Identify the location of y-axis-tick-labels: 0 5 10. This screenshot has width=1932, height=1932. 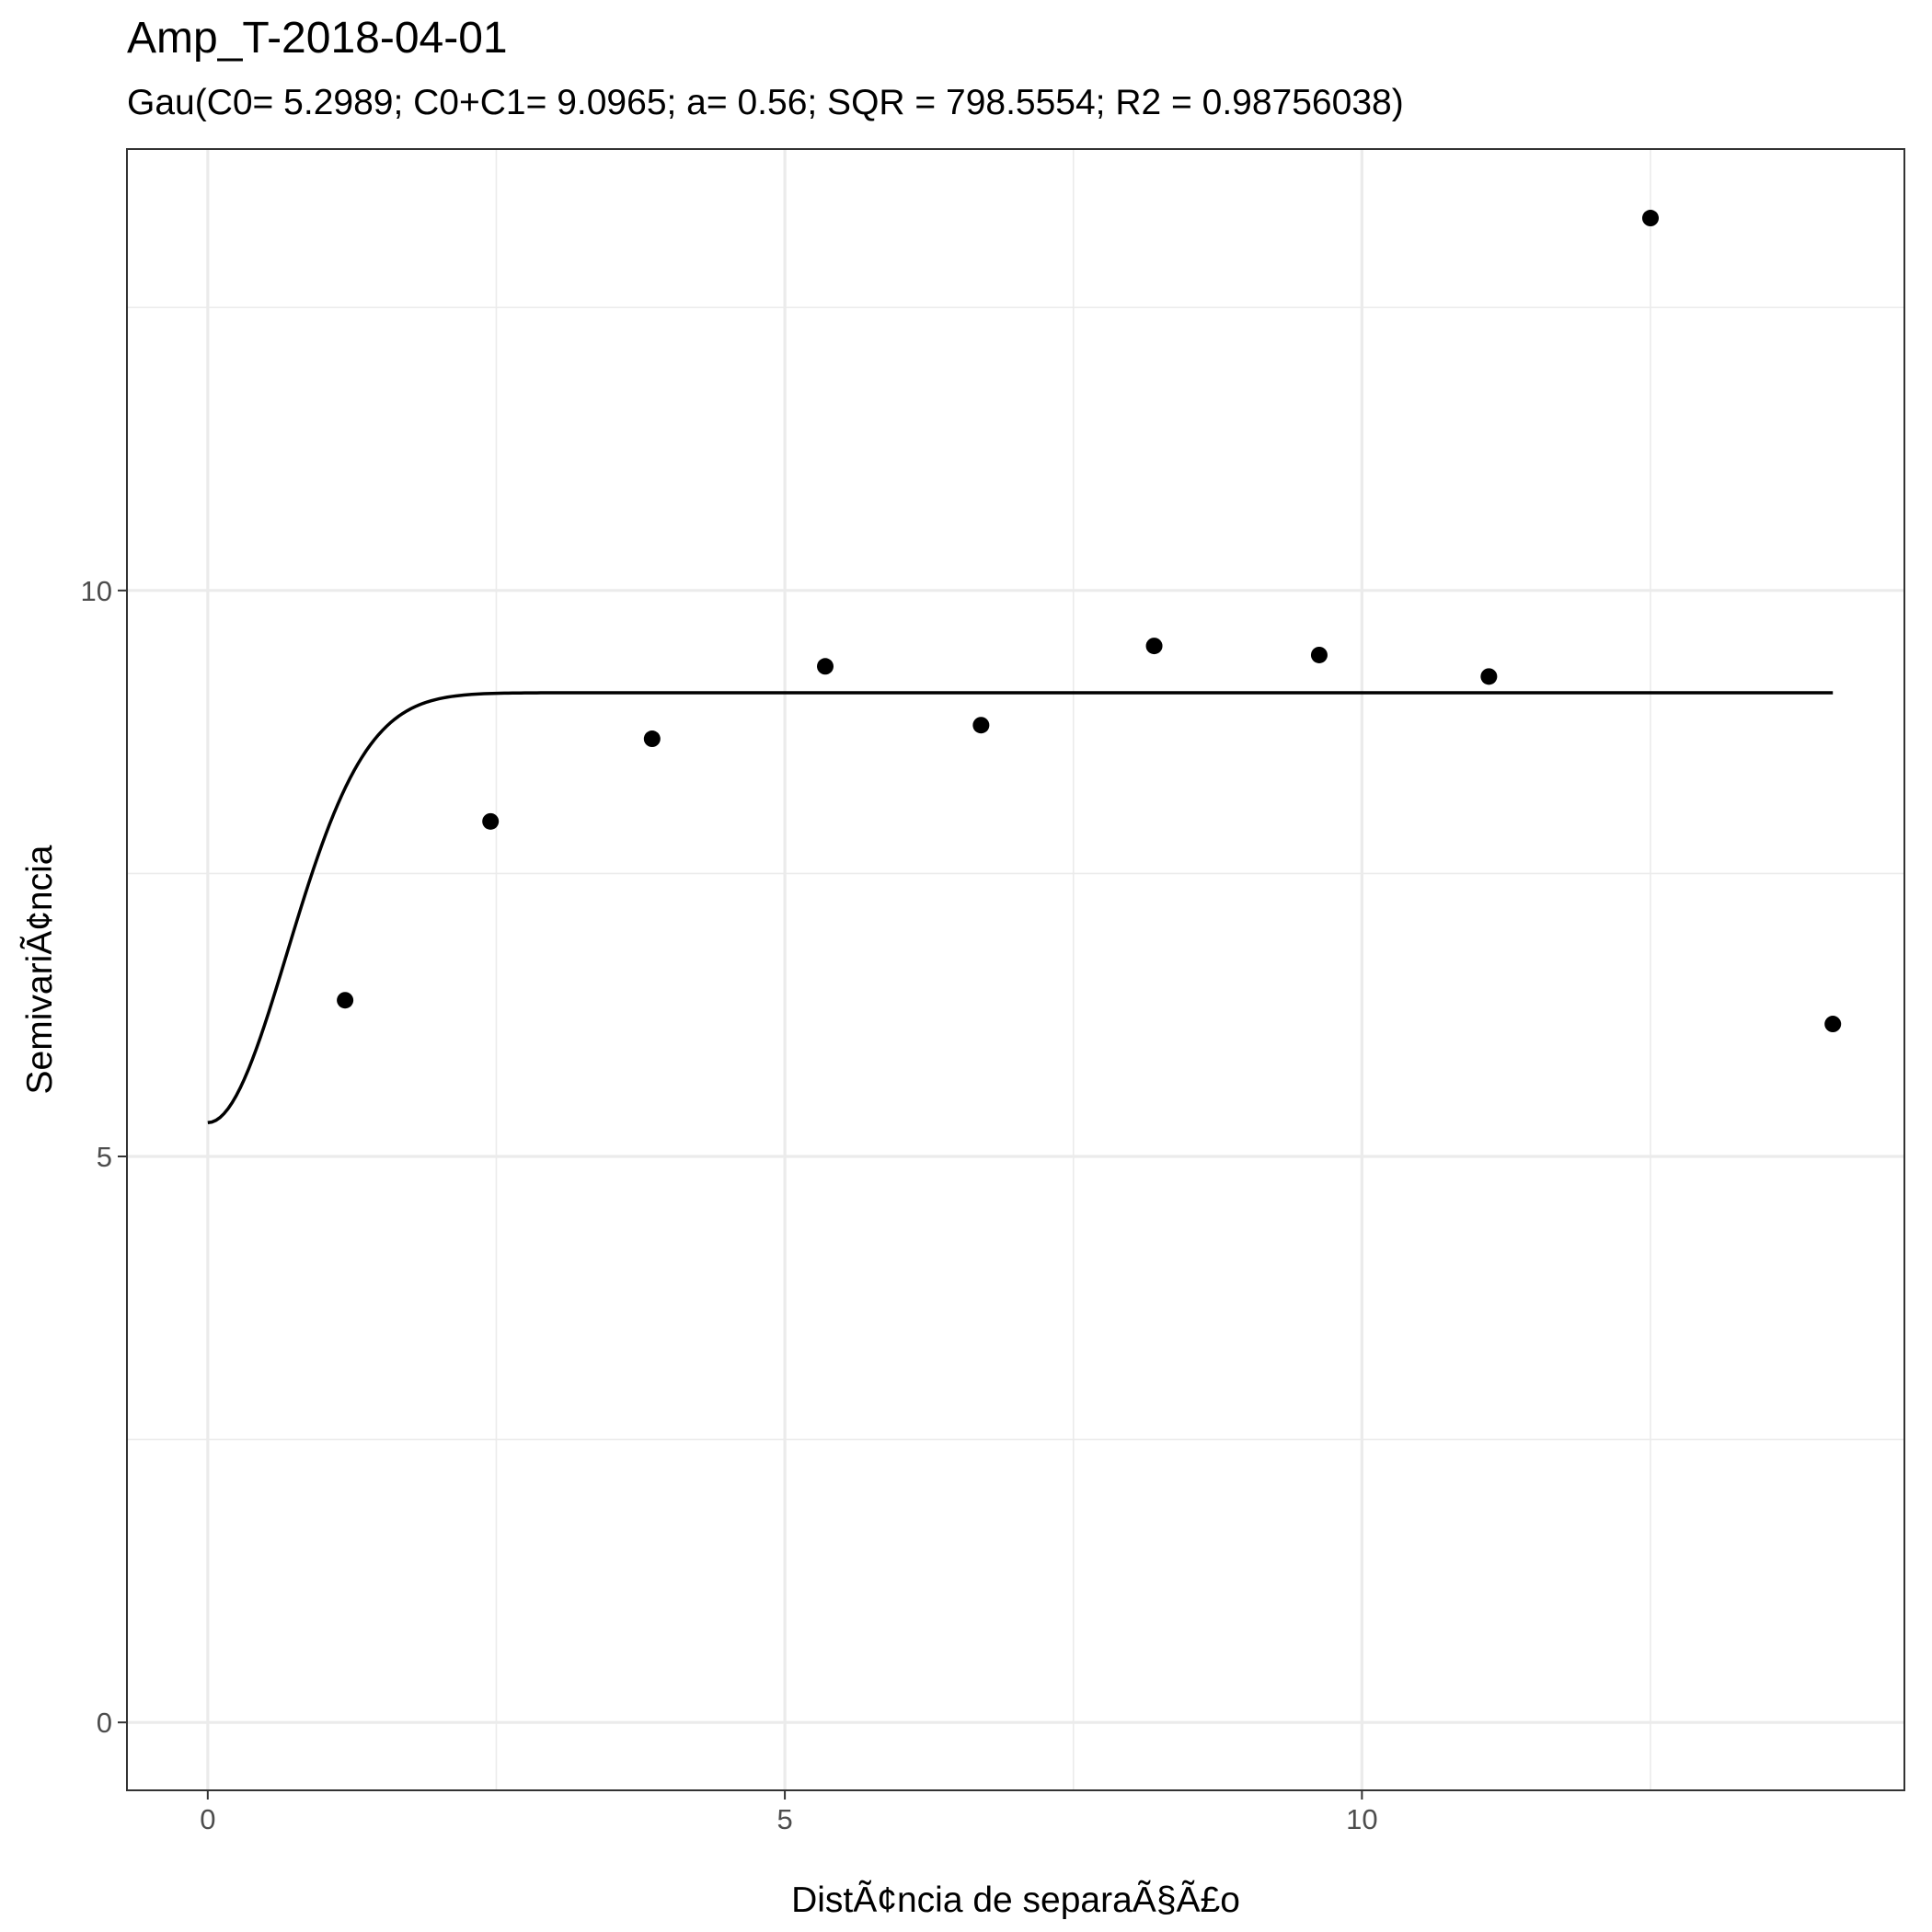
(96, 1157).